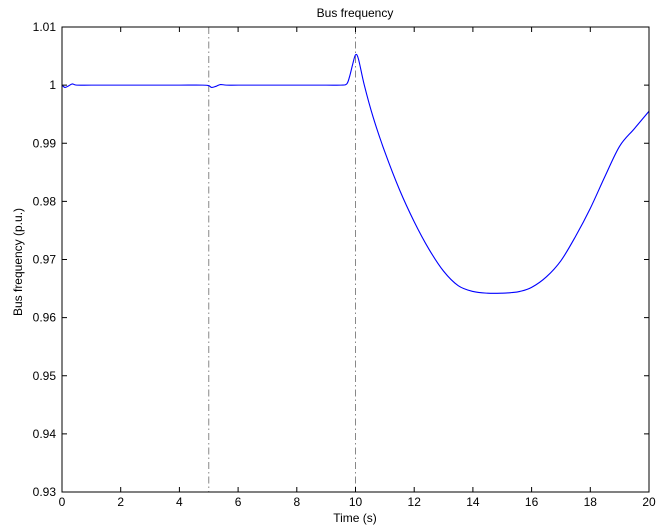  I want to click on y-tick-label: 0.98, so click(45, 201).